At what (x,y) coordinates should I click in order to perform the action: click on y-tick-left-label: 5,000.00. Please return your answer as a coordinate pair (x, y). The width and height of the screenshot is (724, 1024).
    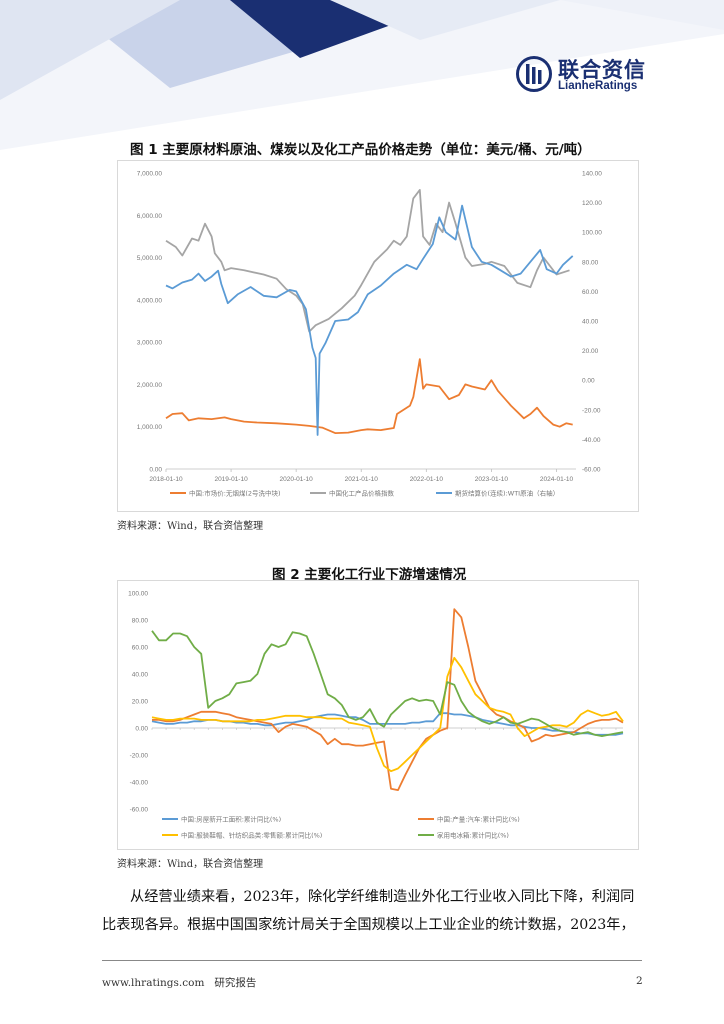
    Looking at the image, I should click on (150, 258).